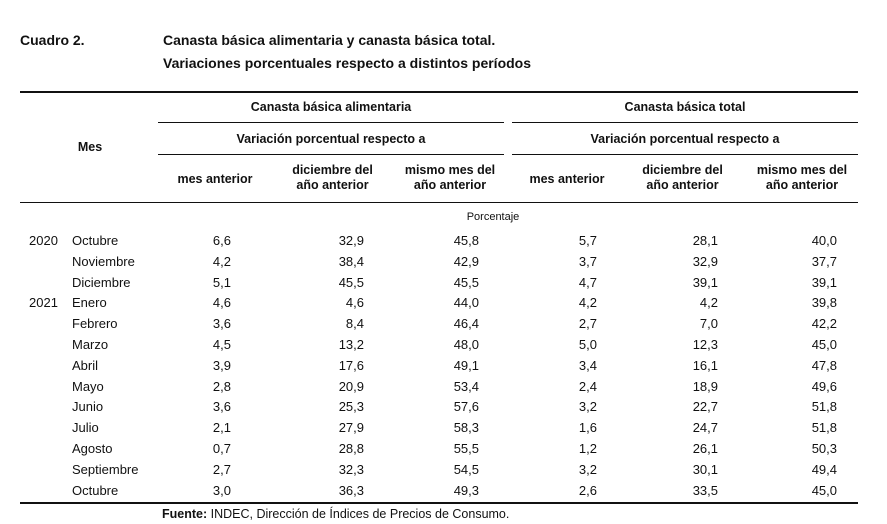 Image resolution: width=887 pixels, height=524 pixels. I want to click on row-value-col5: 24,7, so click(705, 428).